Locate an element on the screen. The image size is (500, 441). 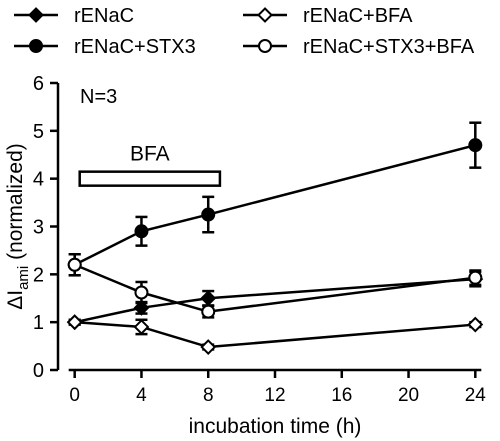
x-tick-label: 20 is located at coordinates (408, 395).